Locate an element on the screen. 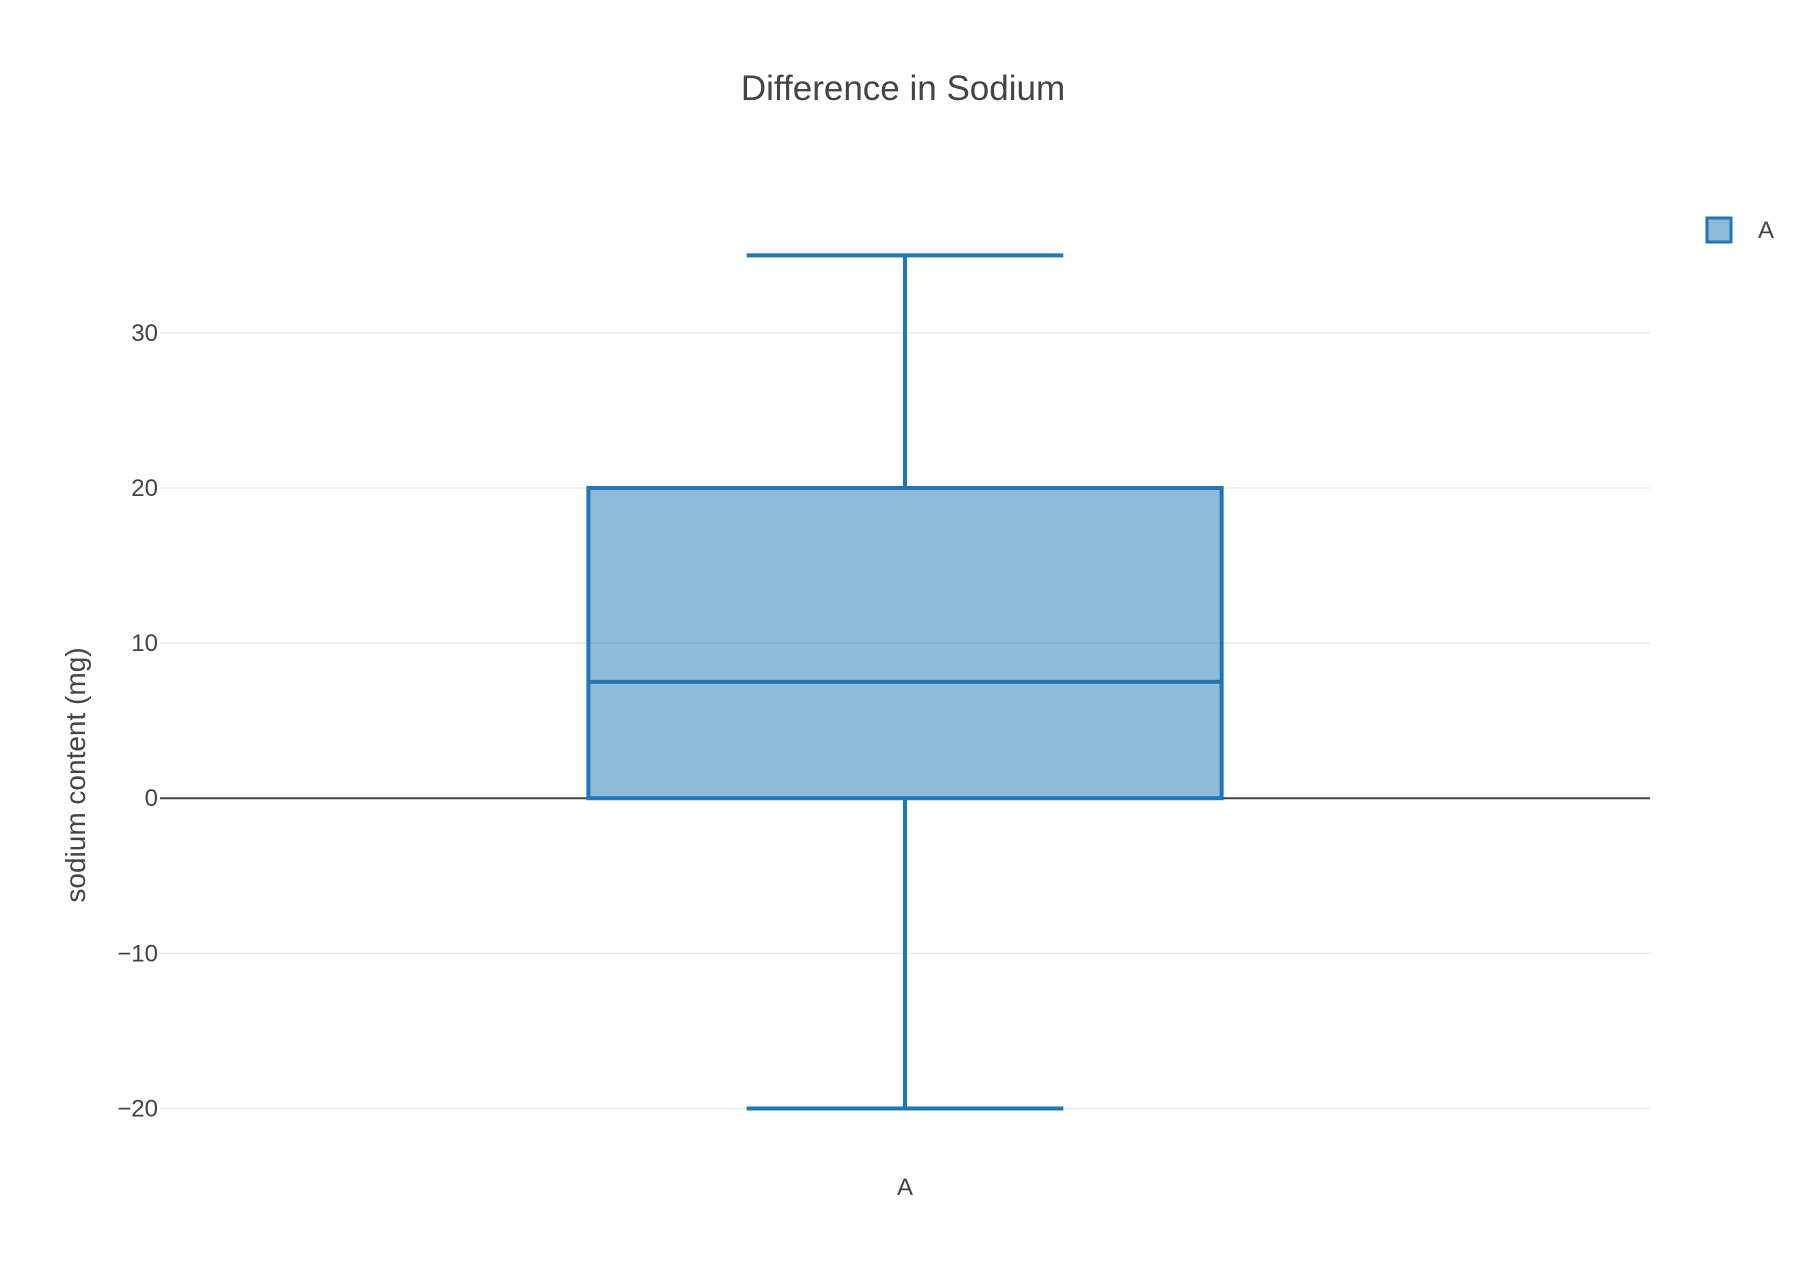 The image size is (1810, 1284). y-tick-label: 10 is located at coordinates (144, 643).